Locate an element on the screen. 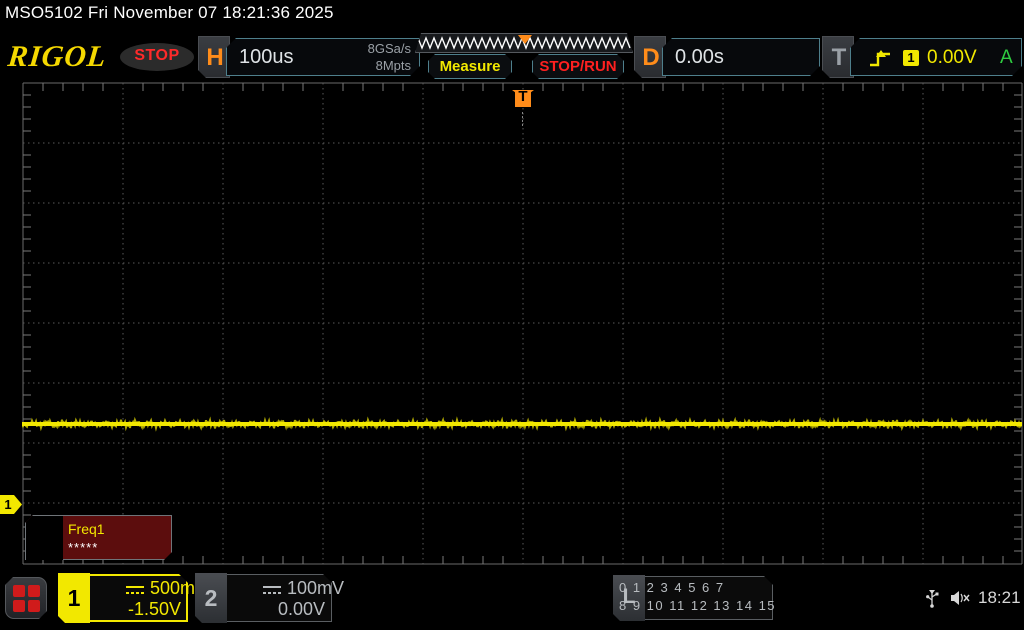 This screenshot has width=1024, height=630. stop-run-button-label: STOP/RUN is located at coordinates (578, 66).